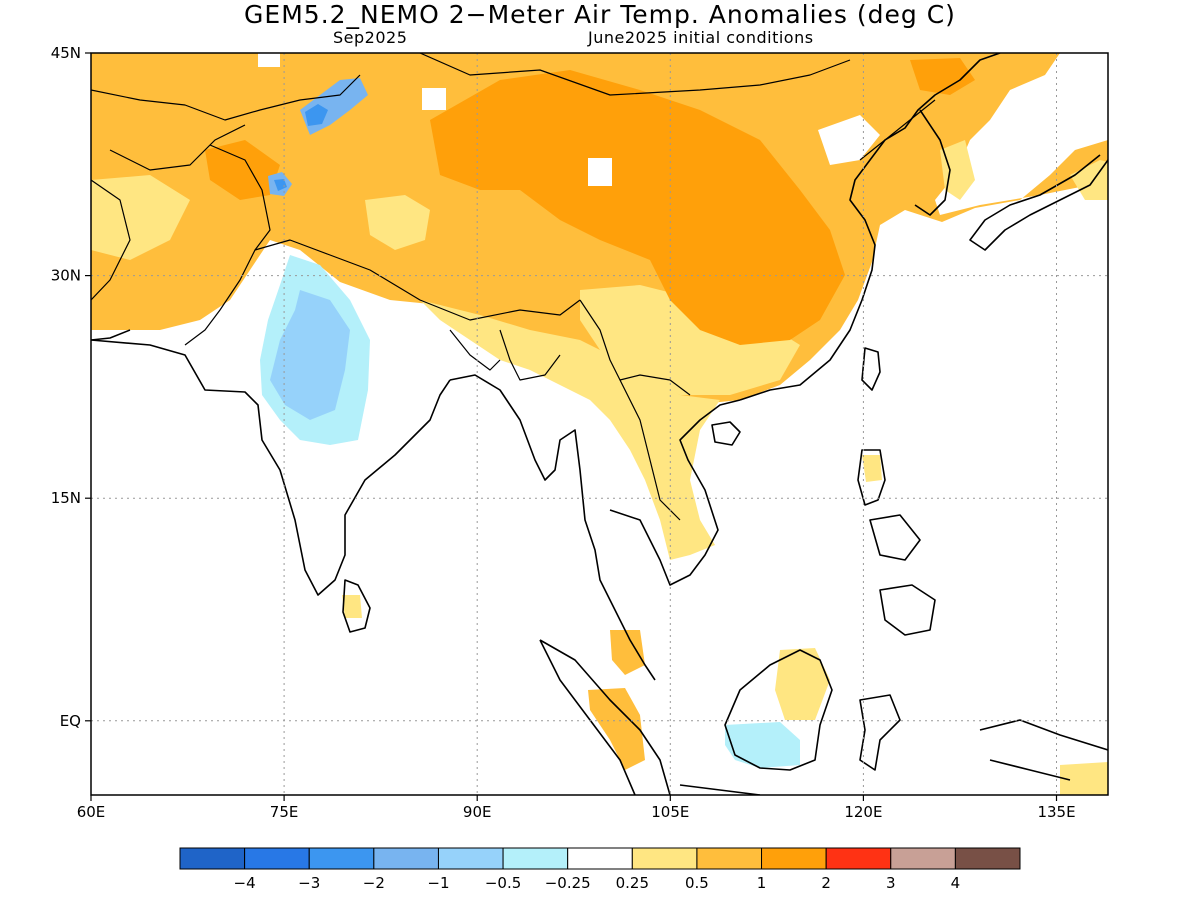  Describe the element at coordinates (1038, 202) in the screenshot. I see `coastline-japan` at that location.